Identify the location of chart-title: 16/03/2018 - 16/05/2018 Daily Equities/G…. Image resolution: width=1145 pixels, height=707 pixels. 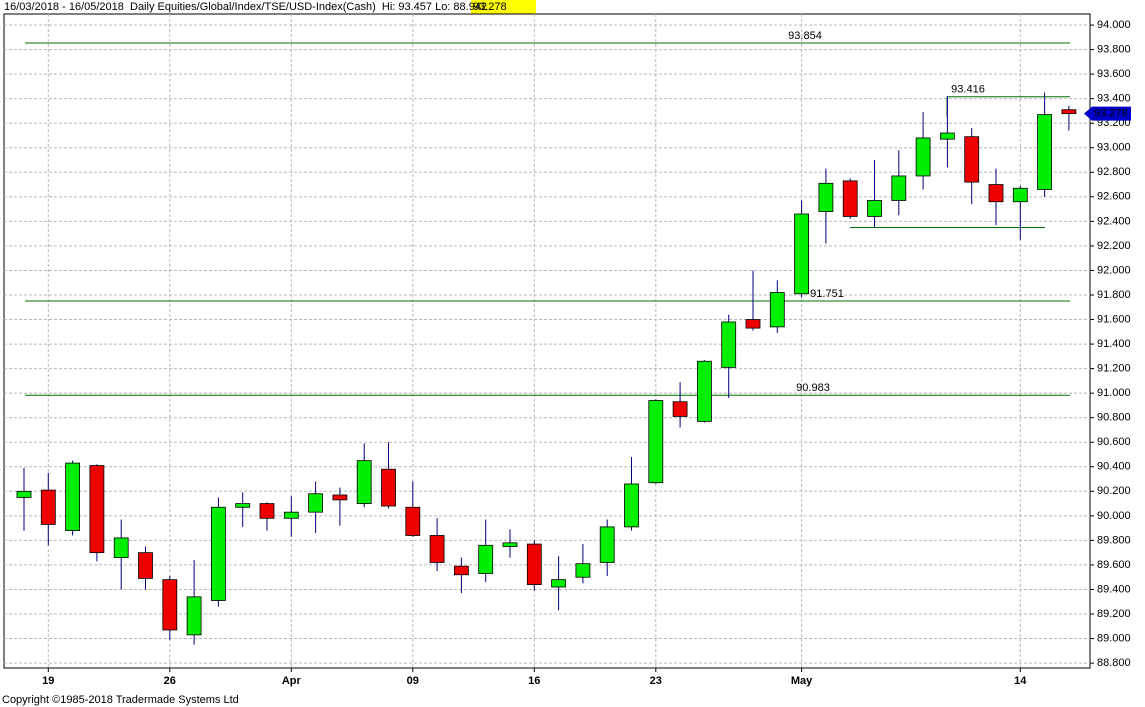
(245, 7).